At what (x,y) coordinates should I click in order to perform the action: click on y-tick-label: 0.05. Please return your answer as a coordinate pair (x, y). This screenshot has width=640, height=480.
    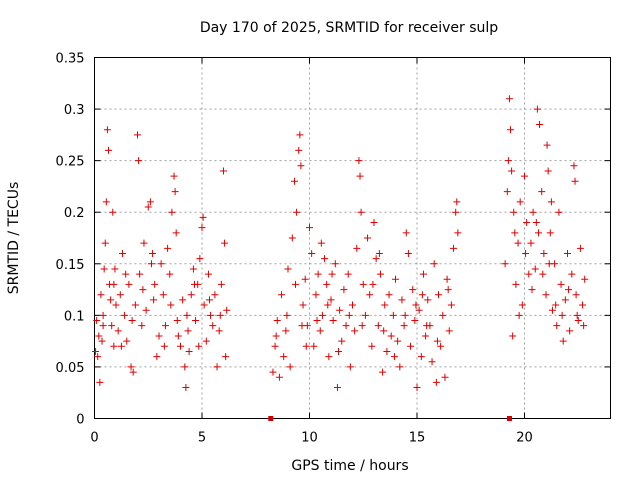
    Looking at the image, I should click on (70, 368).